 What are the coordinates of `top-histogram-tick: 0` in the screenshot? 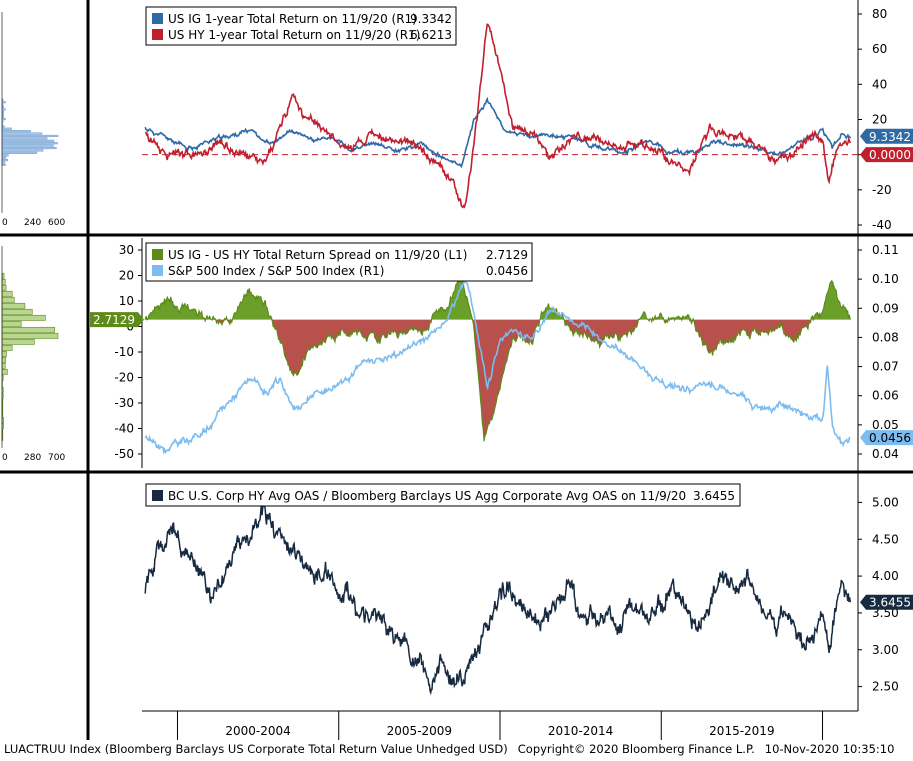 It's located at (5, 223).